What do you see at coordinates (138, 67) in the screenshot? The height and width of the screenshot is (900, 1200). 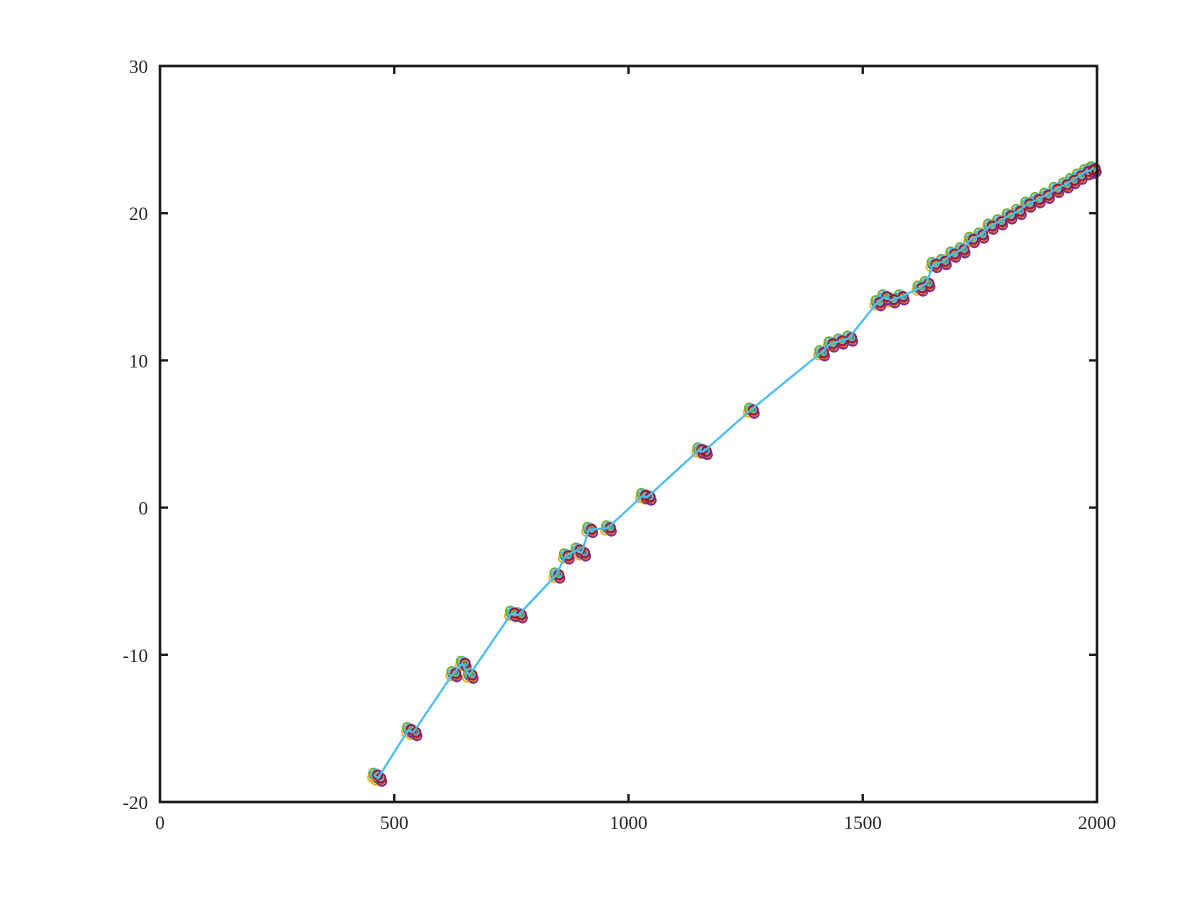 I see `y-tick-label: 30` at bounding box center [138, 67].